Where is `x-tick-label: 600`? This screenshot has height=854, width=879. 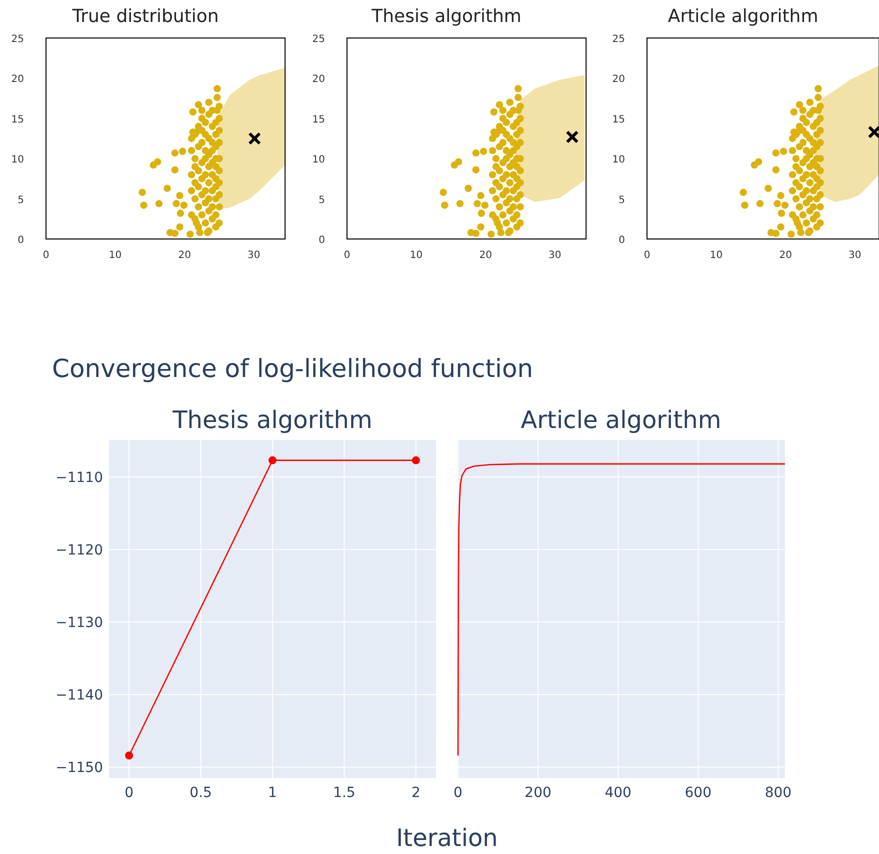 x-tick-label: 600 is located at coordinates (698, 793).